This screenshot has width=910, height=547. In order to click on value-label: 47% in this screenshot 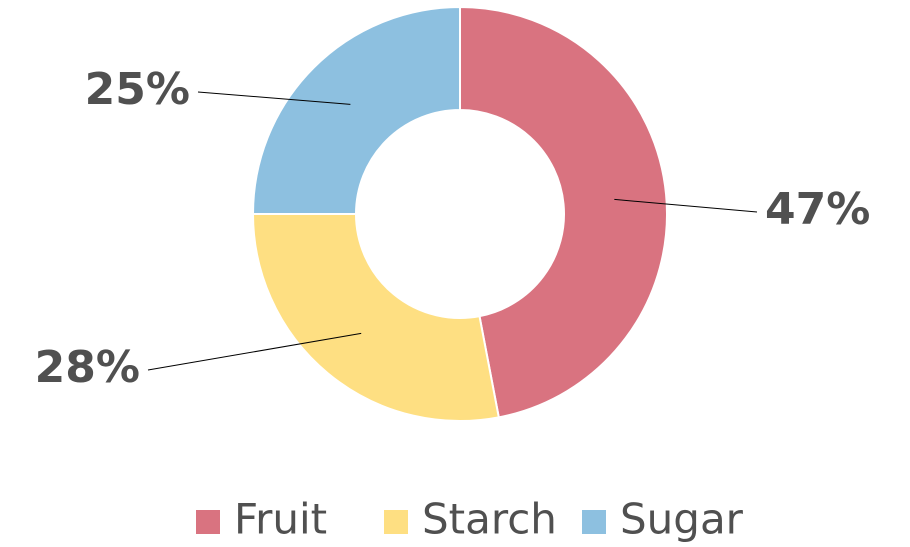, I will do `click(817, 209)`.